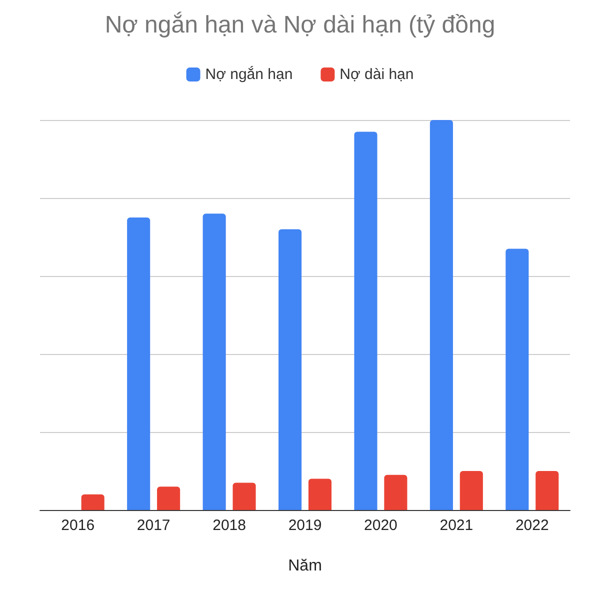 This screenshot has height=600, width=600. I want to click on x-tick-label: 2018, so click(229, 525).